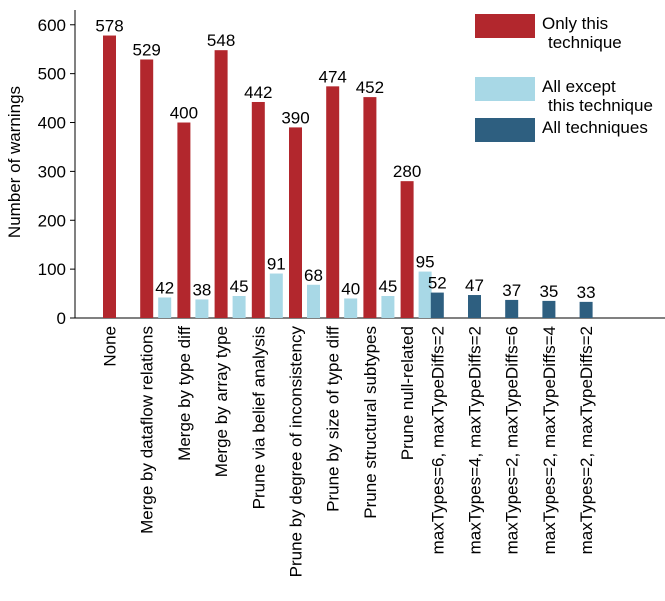  What do you see at coordinates (313, 275) in the screenshot?
I see `data-label: 68` at bounding box center [313, 275].